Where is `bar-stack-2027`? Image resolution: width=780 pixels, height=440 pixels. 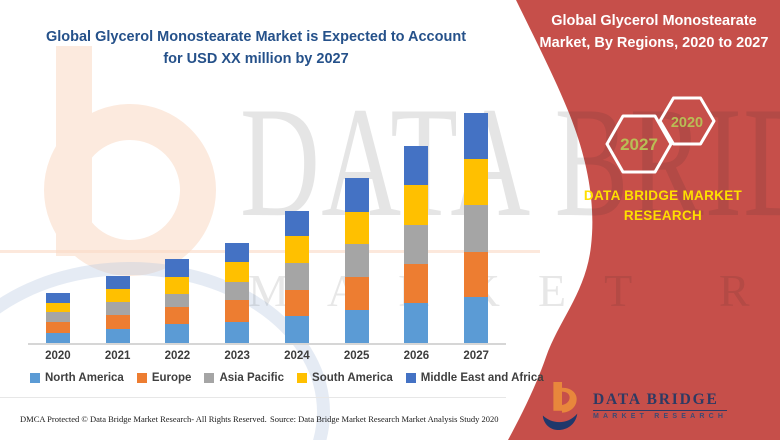 bar-stack-2027 is located at coordinates (476, 227).